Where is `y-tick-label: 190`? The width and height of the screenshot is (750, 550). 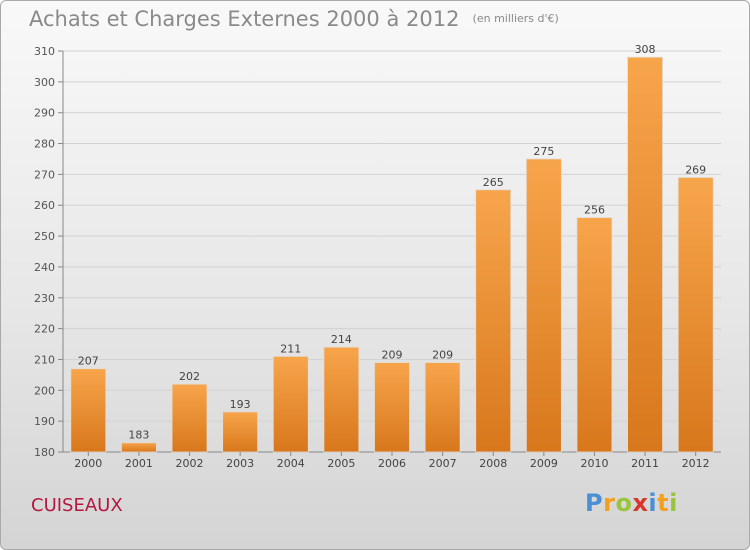 y-tick-label: 190 is located at coordinates (44, 421).